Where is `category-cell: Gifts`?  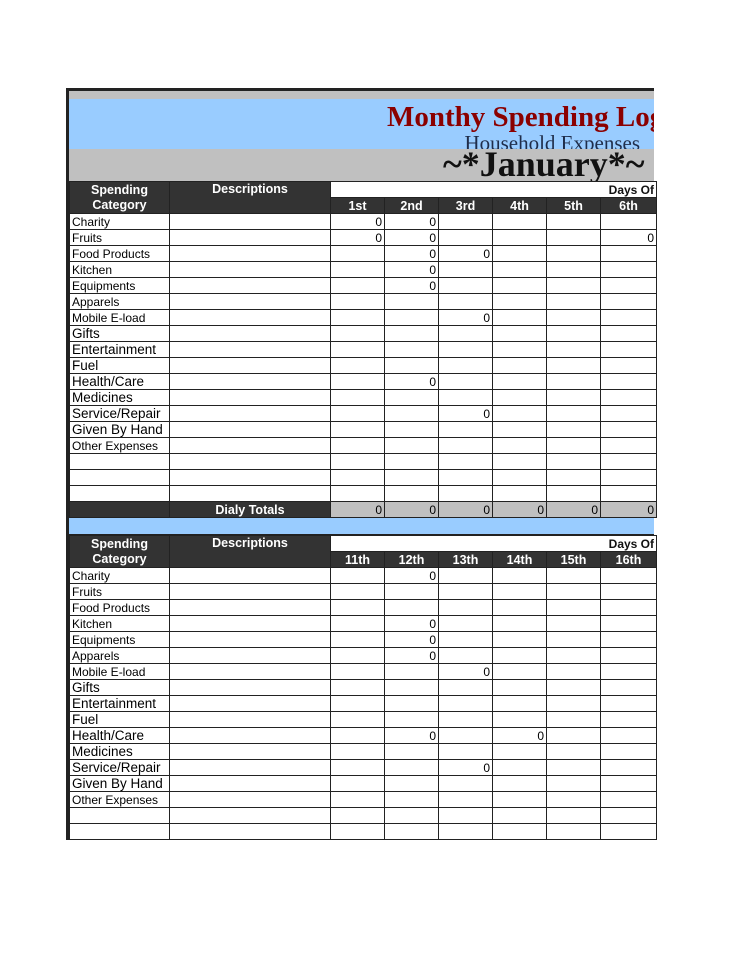 category-cell: Gifts is located at coordinates (119, 333).